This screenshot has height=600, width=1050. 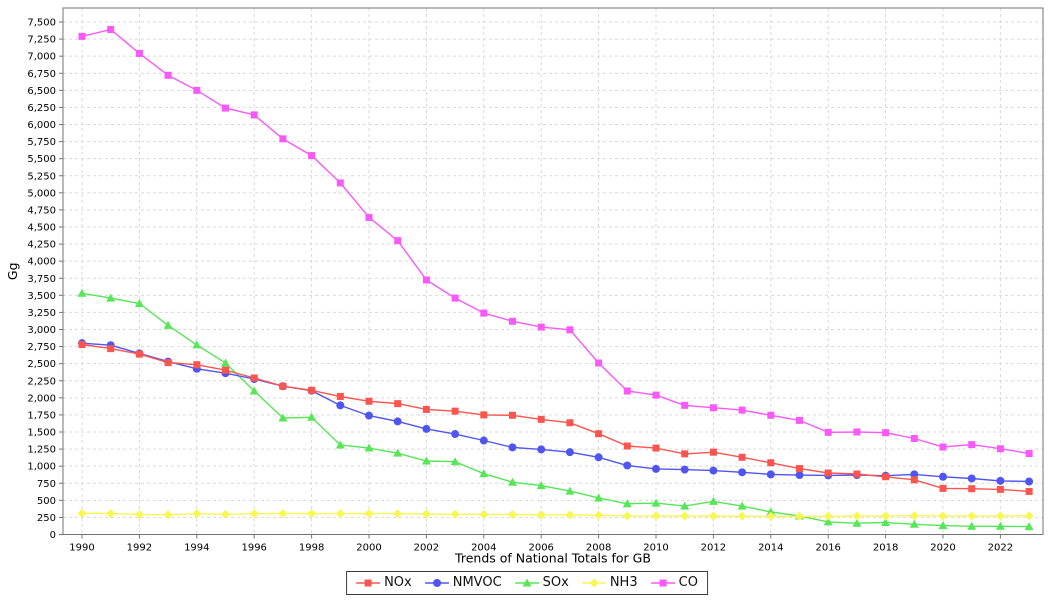 What do you see at coordinates (885, 548) in the screenshot?
I see `x-tick-label: 2018` at bounding box center [885, 548].